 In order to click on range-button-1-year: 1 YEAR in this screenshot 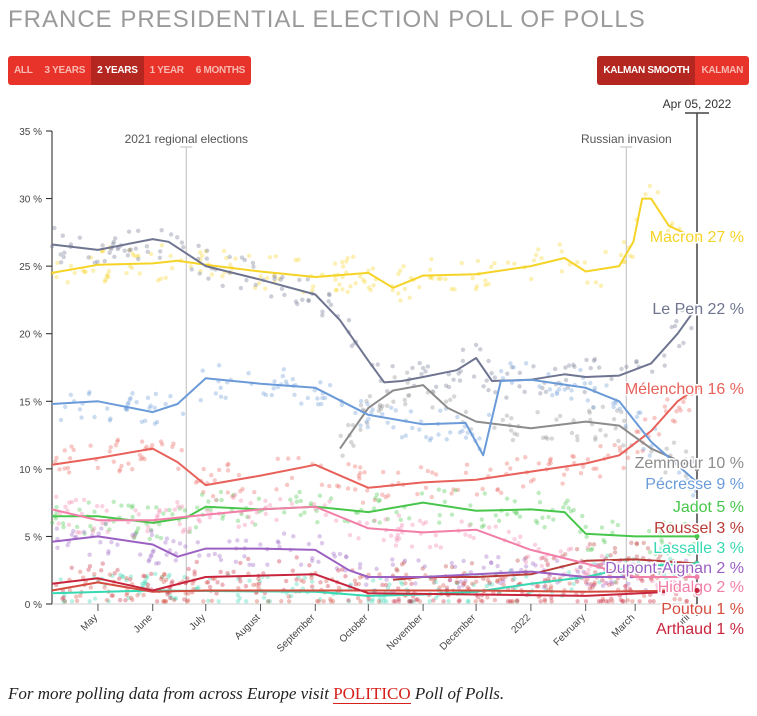, I will do `click(166, 70)`.